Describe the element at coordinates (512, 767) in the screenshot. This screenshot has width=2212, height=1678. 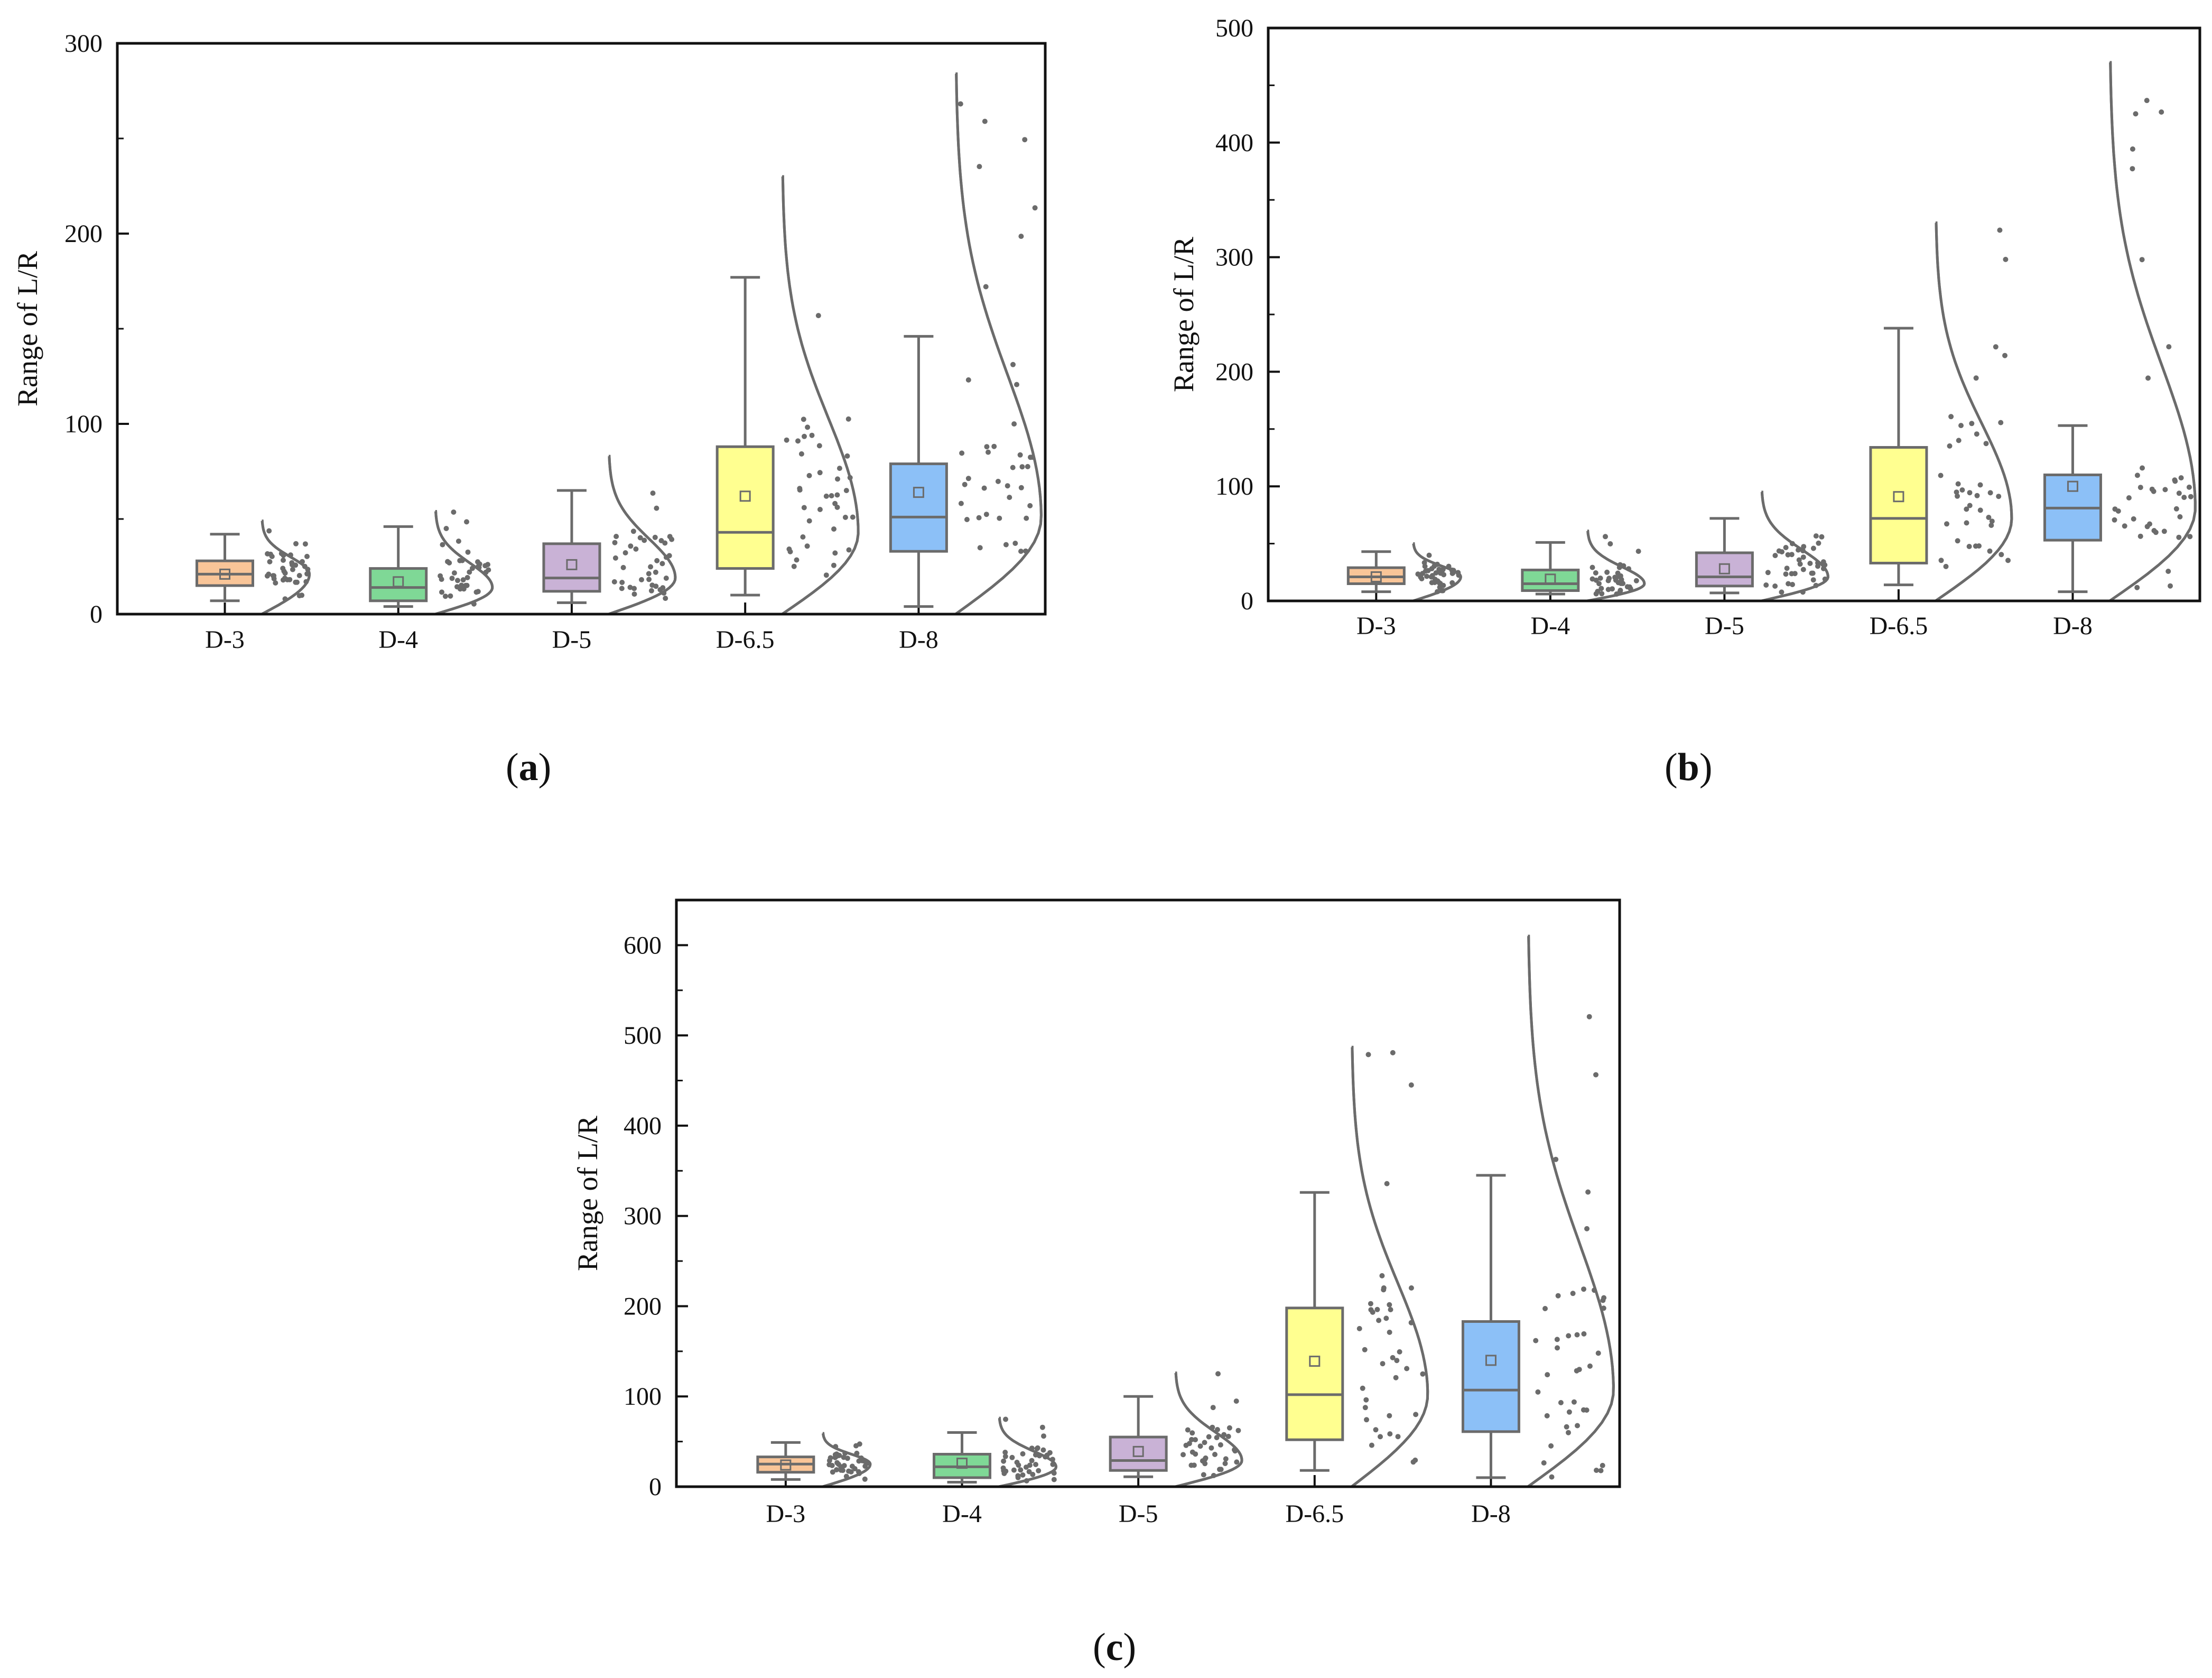
I see `caption-a-open: (` at that location.